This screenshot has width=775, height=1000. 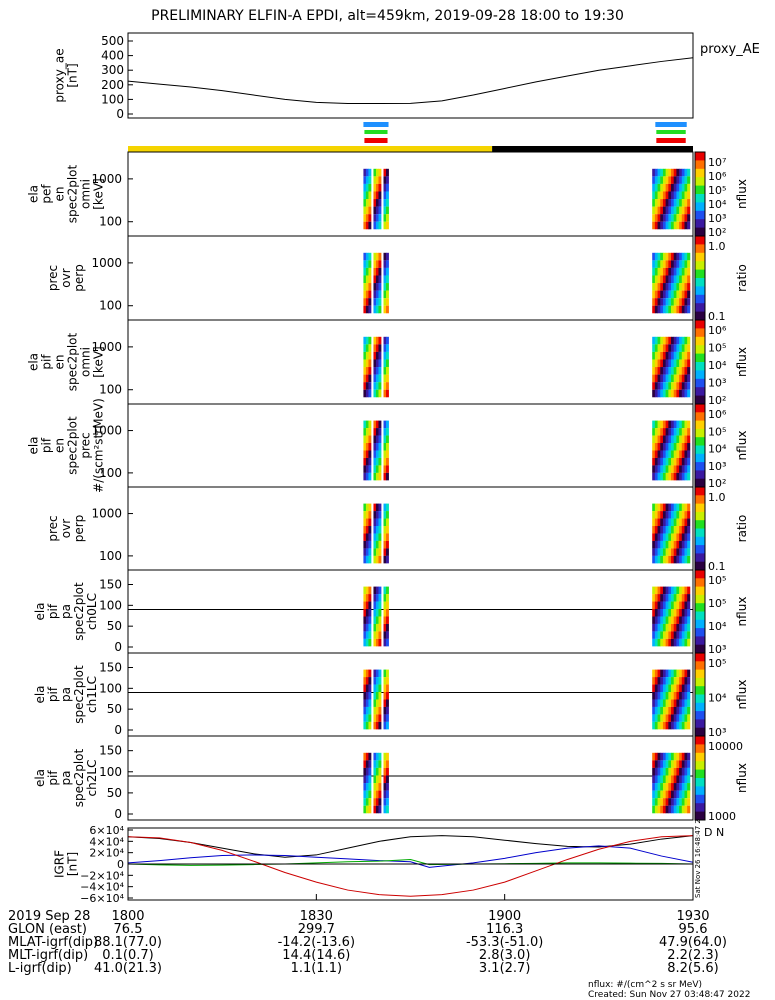 What do you see at coordinates (102, 875) in the screenshot?
I see `ytick-label: −2×10⁴` at bounding box center [102, 875].